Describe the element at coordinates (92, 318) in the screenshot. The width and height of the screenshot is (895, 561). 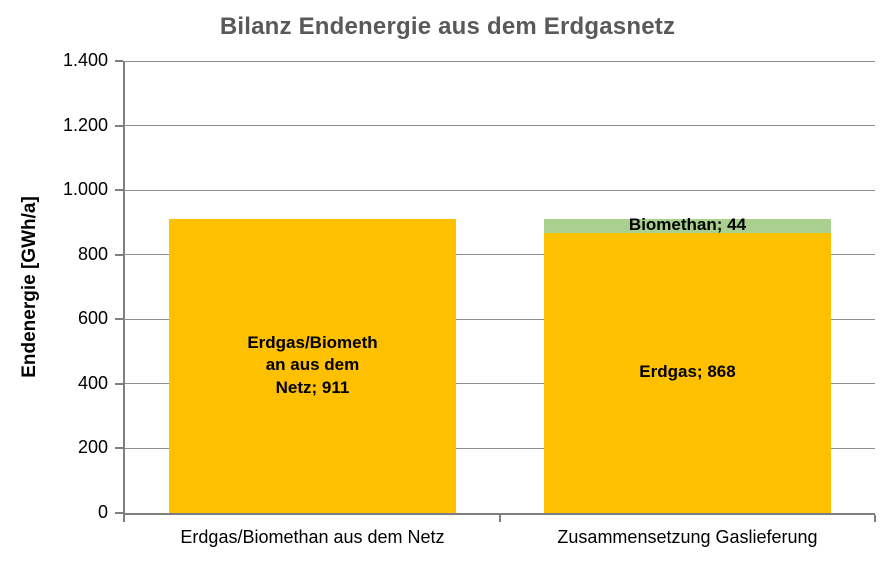
I see `y-tick-label: 600` at that location.